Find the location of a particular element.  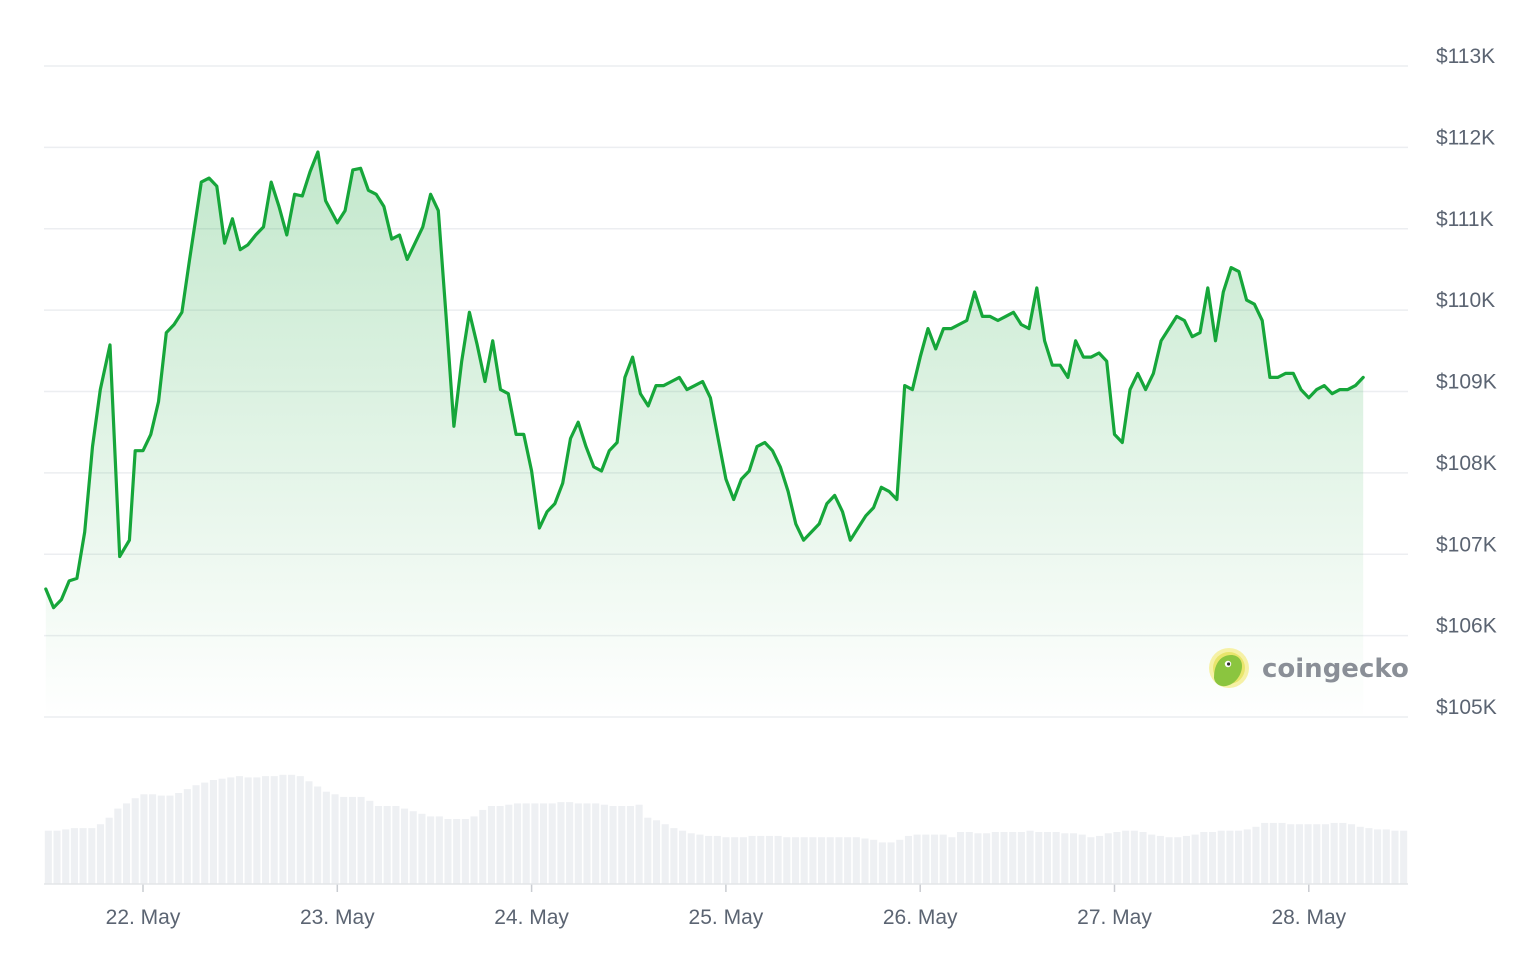

x-tick-label: 27. May is located at coordinates (1114, 917).